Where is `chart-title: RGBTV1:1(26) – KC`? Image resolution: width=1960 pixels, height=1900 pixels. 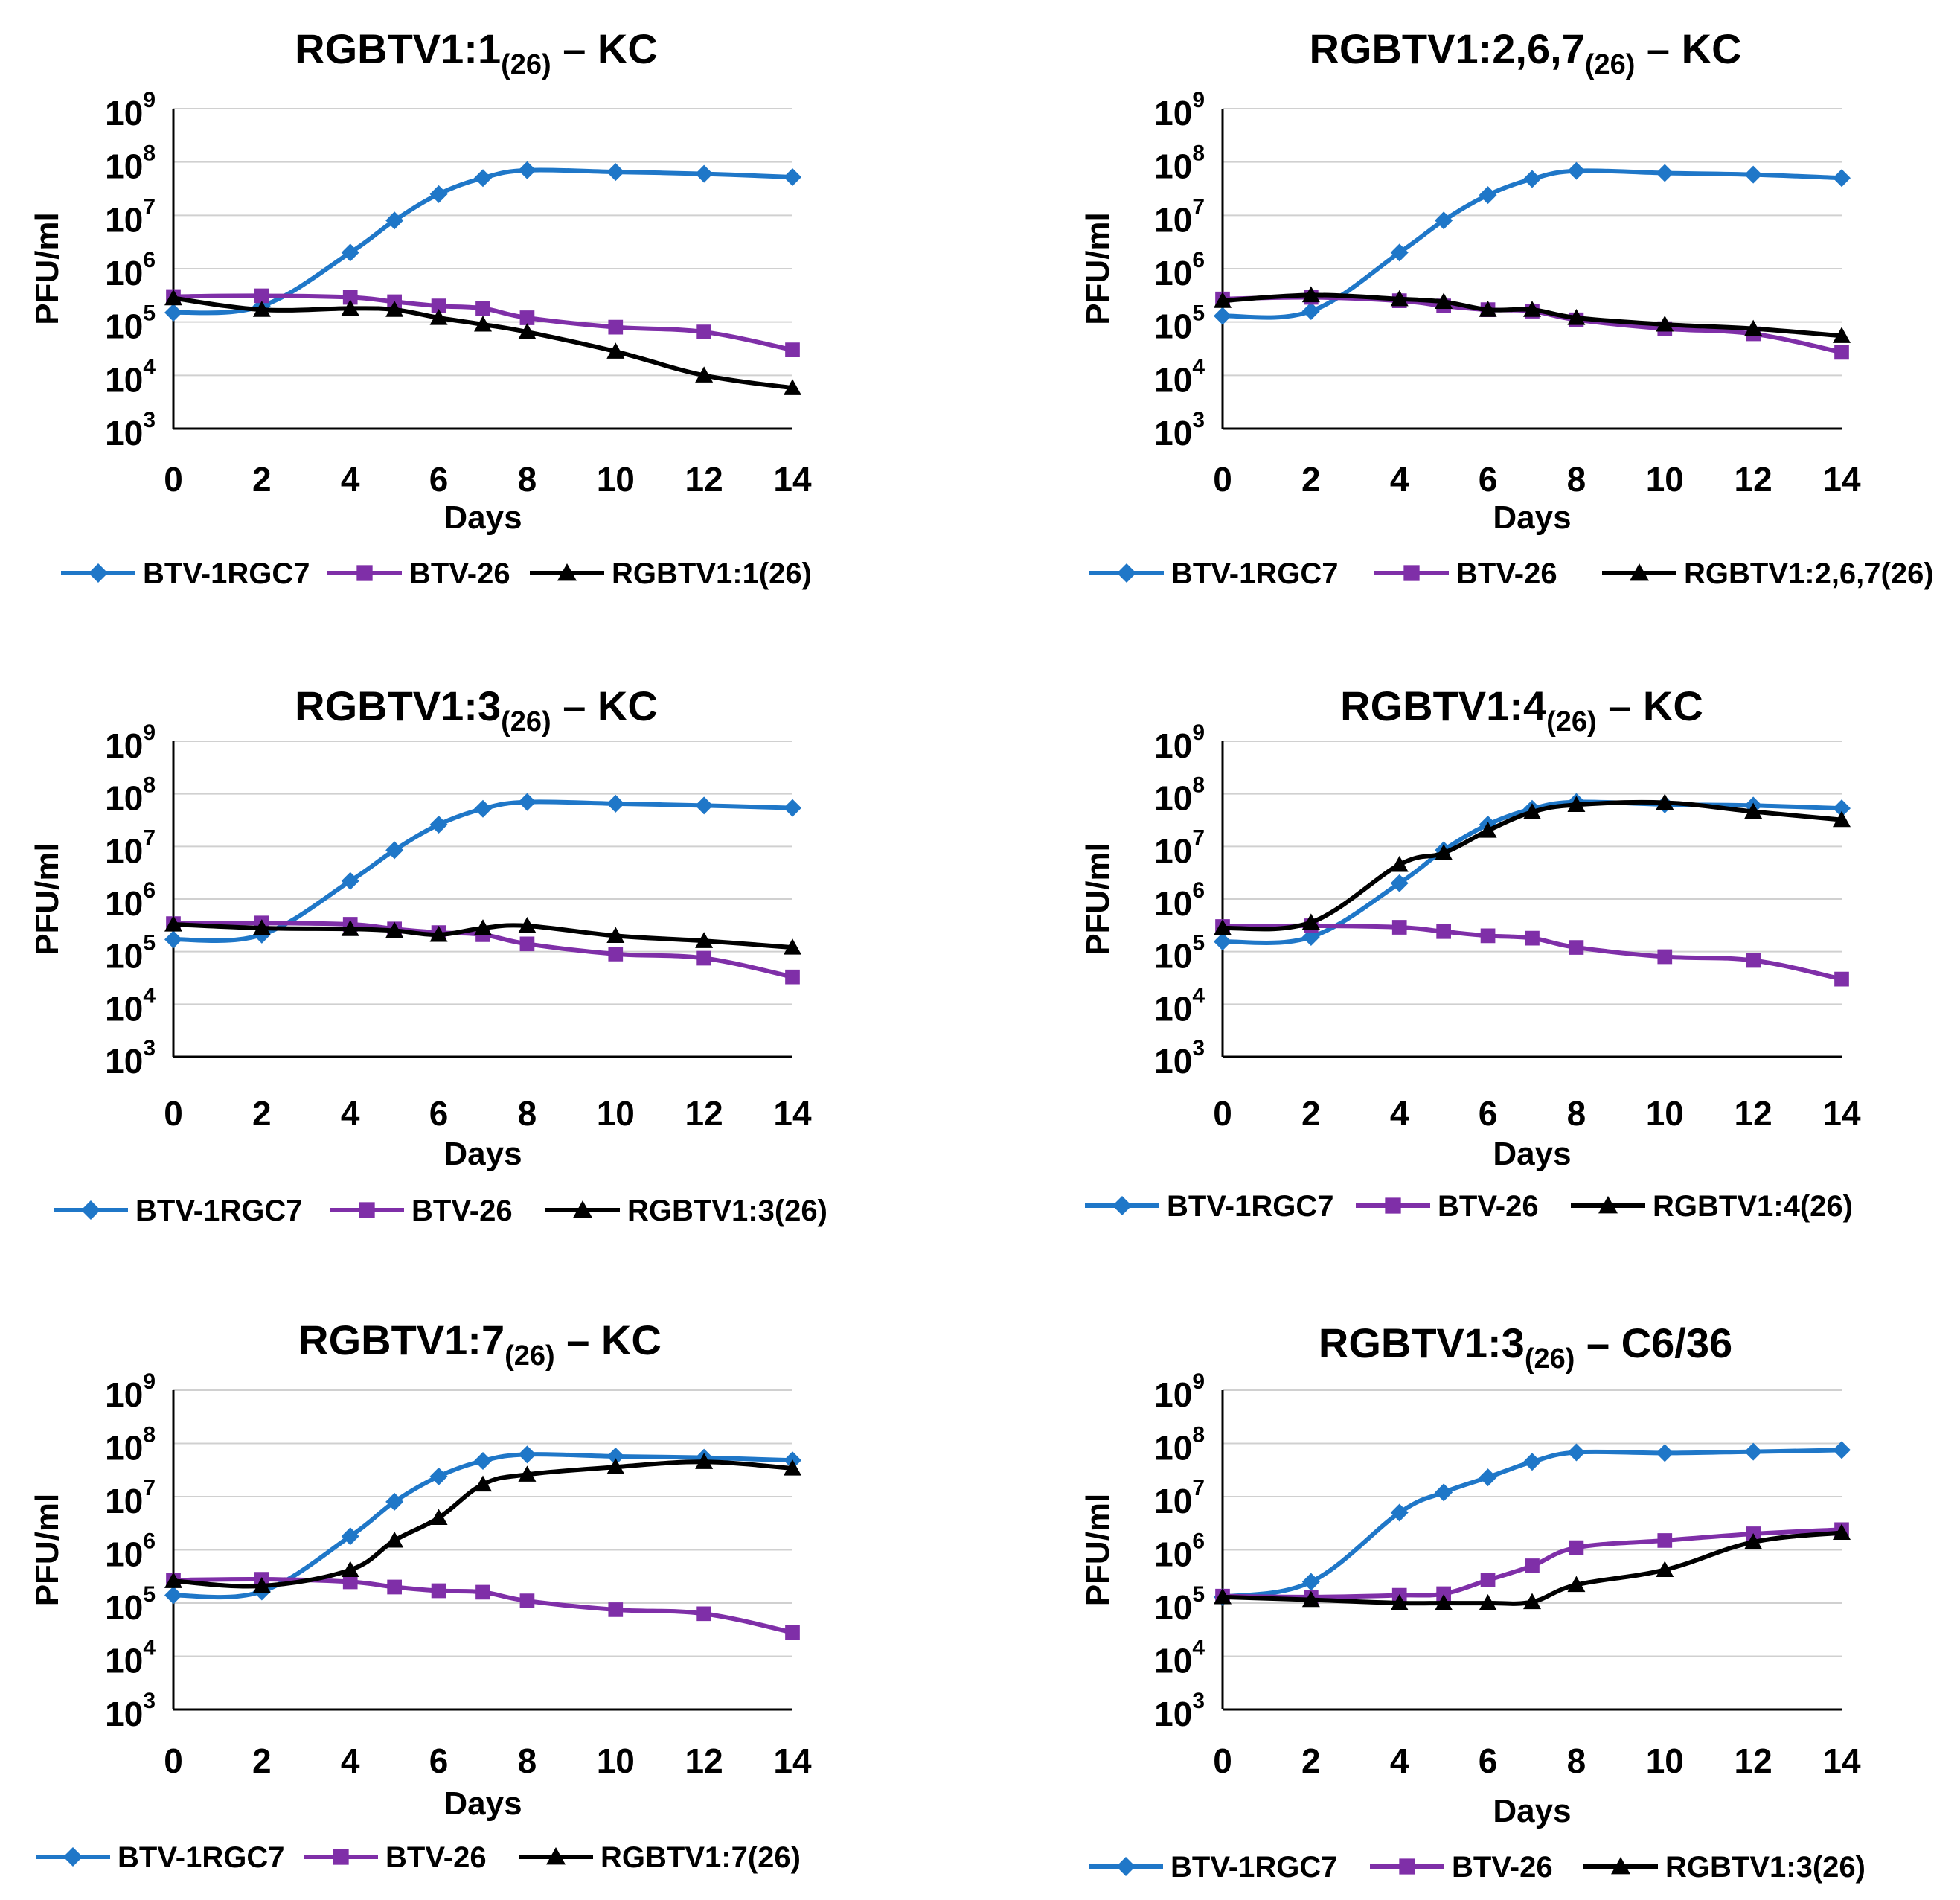 chart-title: RGBTV1:1(26) – KC is located at coordinates (476, 53).